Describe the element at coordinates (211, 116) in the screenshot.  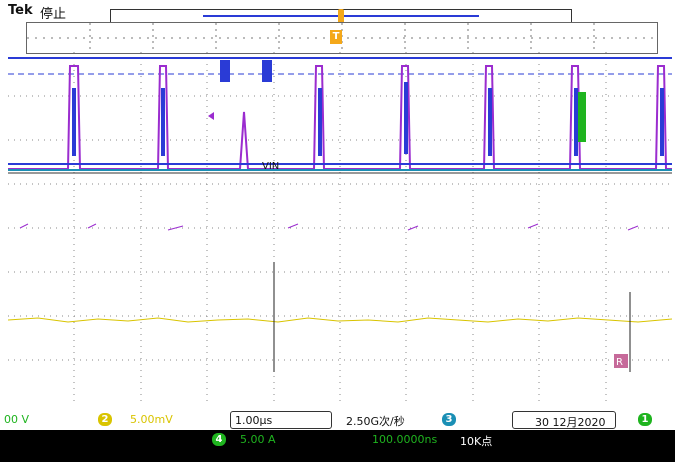
I see `ch1-ground-marker-icon` at that location.